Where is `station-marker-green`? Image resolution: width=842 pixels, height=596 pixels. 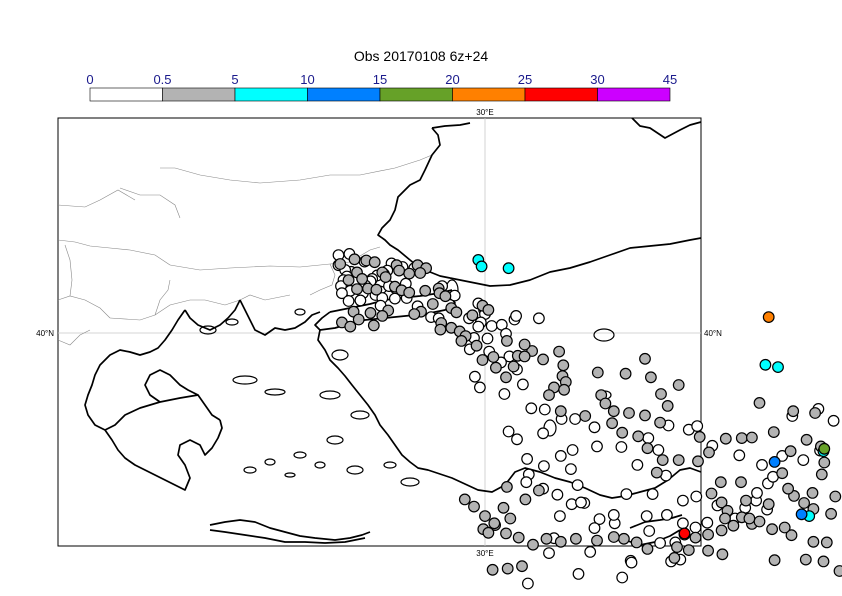 station-marker-green is located at coordinates (824, 448).